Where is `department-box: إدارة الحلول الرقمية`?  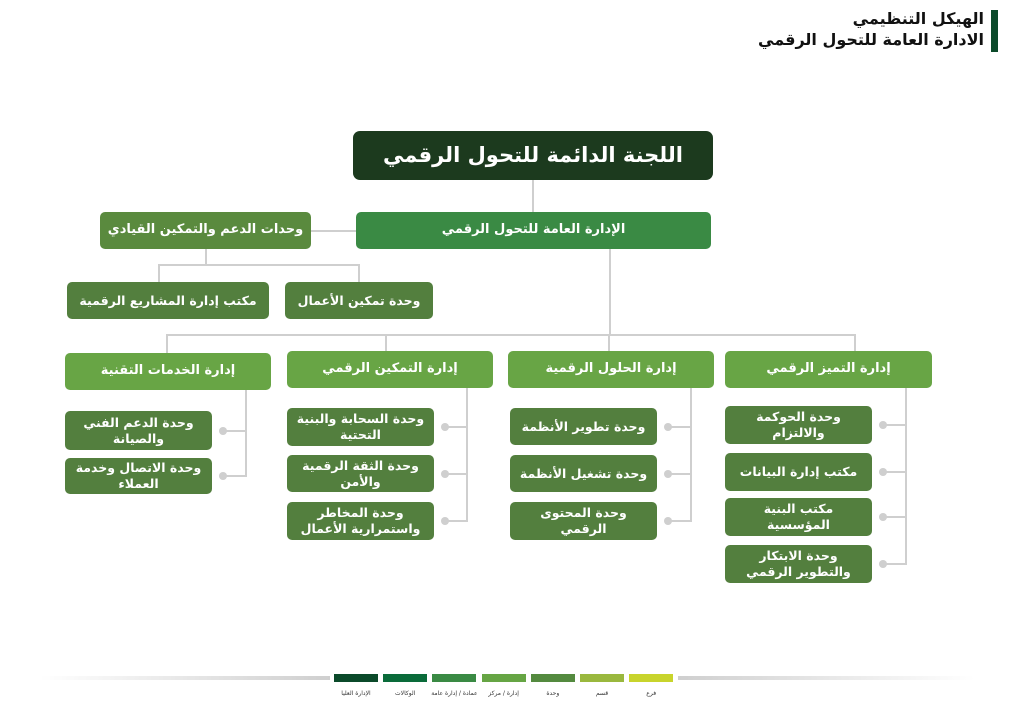 department-box: إدارة الحلول الرقمية is located at coordinates (611, 369).